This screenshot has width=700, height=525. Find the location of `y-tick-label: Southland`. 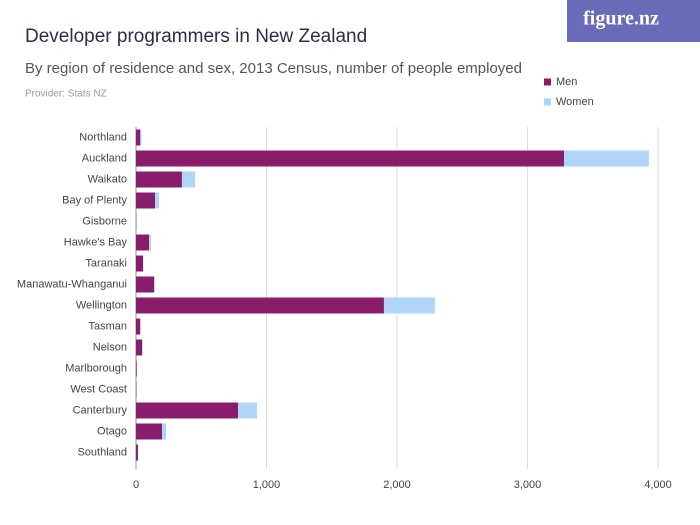

y-tick-label: Southland is located at coordinates (102, 452).